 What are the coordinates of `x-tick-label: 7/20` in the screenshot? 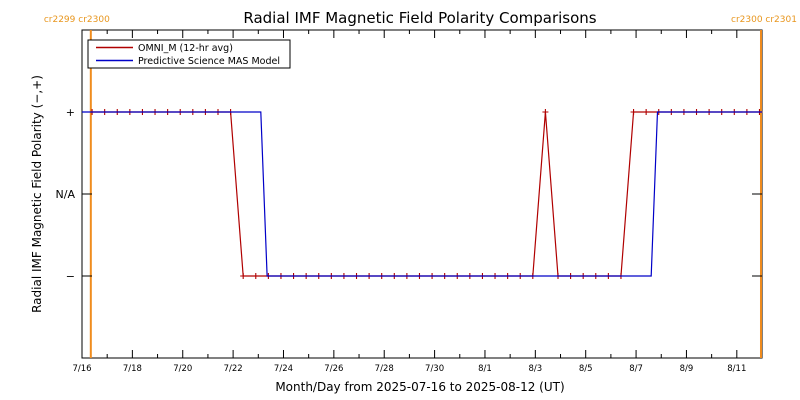 It's located at (182, 369).